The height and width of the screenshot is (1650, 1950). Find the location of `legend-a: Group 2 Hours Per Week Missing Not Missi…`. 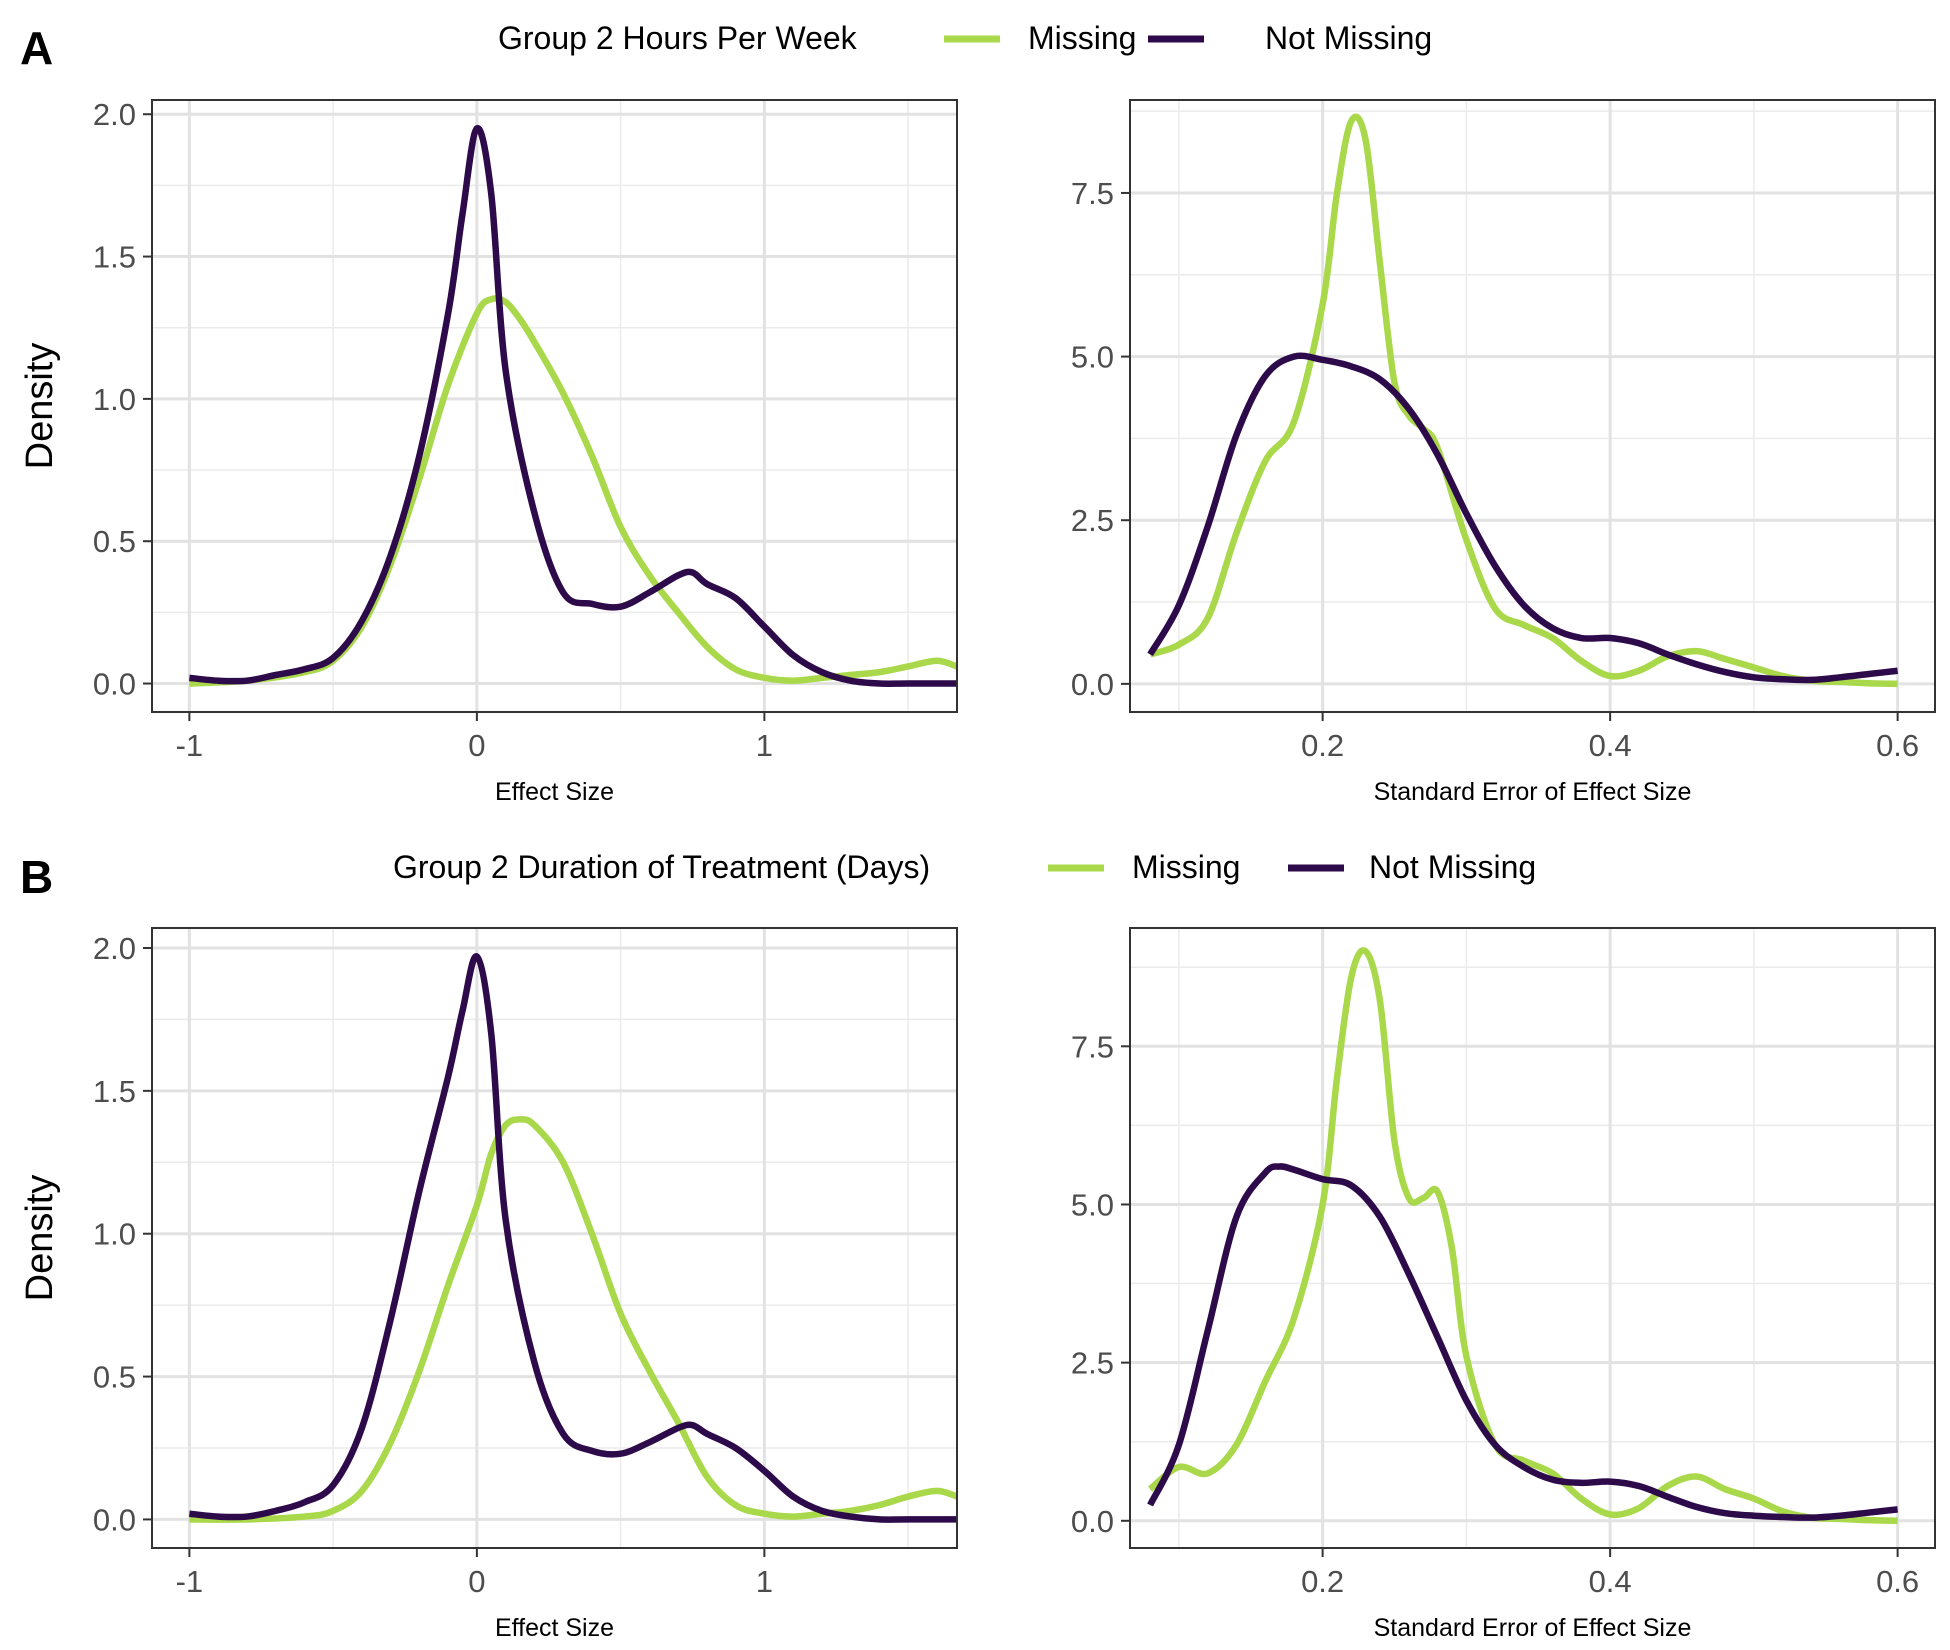

legend-a: Group 2 Hours Per Week Missing Not Missi… is located at coordinates (965, 38).